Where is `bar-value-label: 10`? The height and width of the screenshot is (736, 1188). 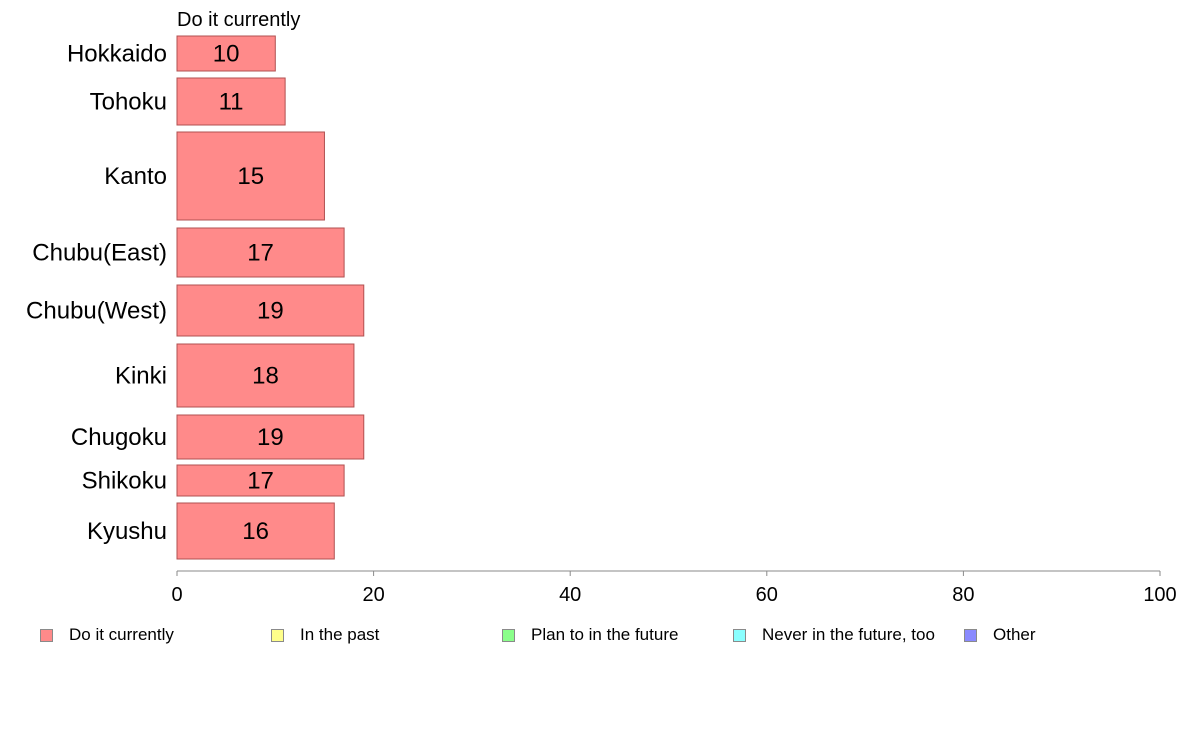
bar-value-label: 10 is located at coordinates (226, 54).